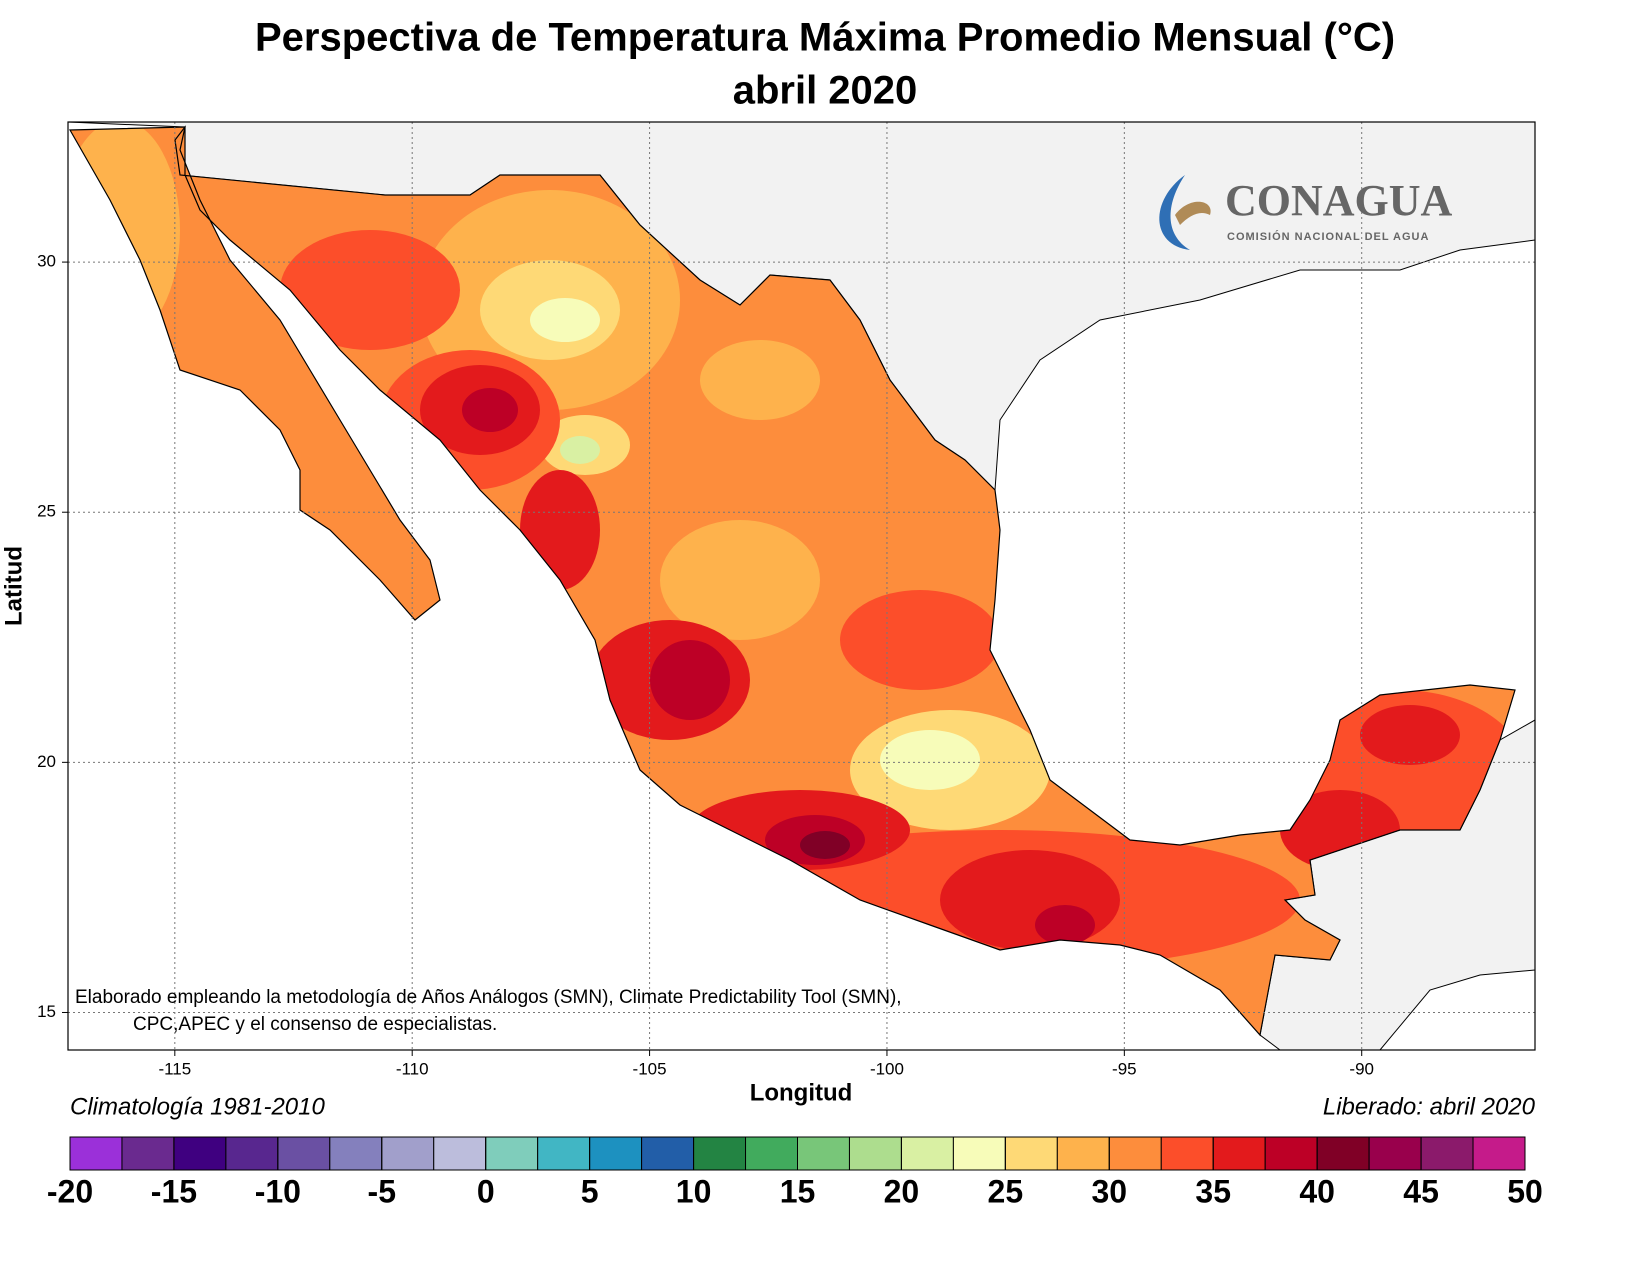  Describe the element at coordinates (174, 1191) in the screenshot. I see `colorbar-label: -15` at that location.